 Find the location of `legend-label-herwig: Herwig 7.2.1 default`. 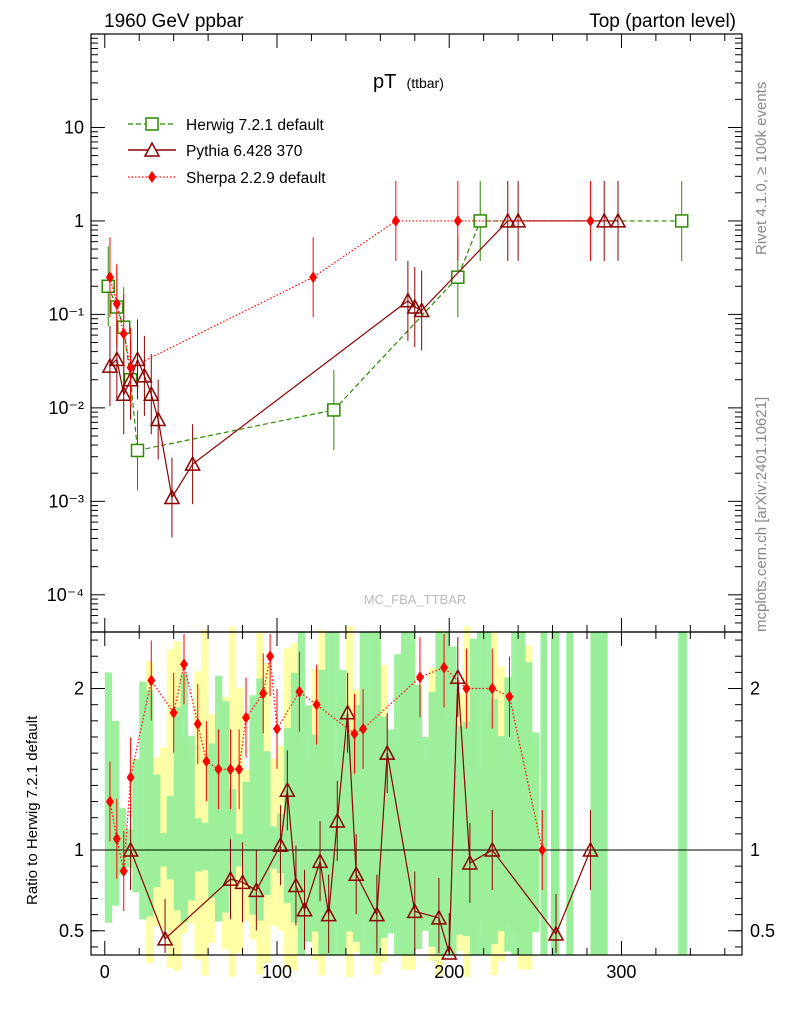

legend-label-herwig: Herwig 7.2.1 default is located at coordinates (255, 125).